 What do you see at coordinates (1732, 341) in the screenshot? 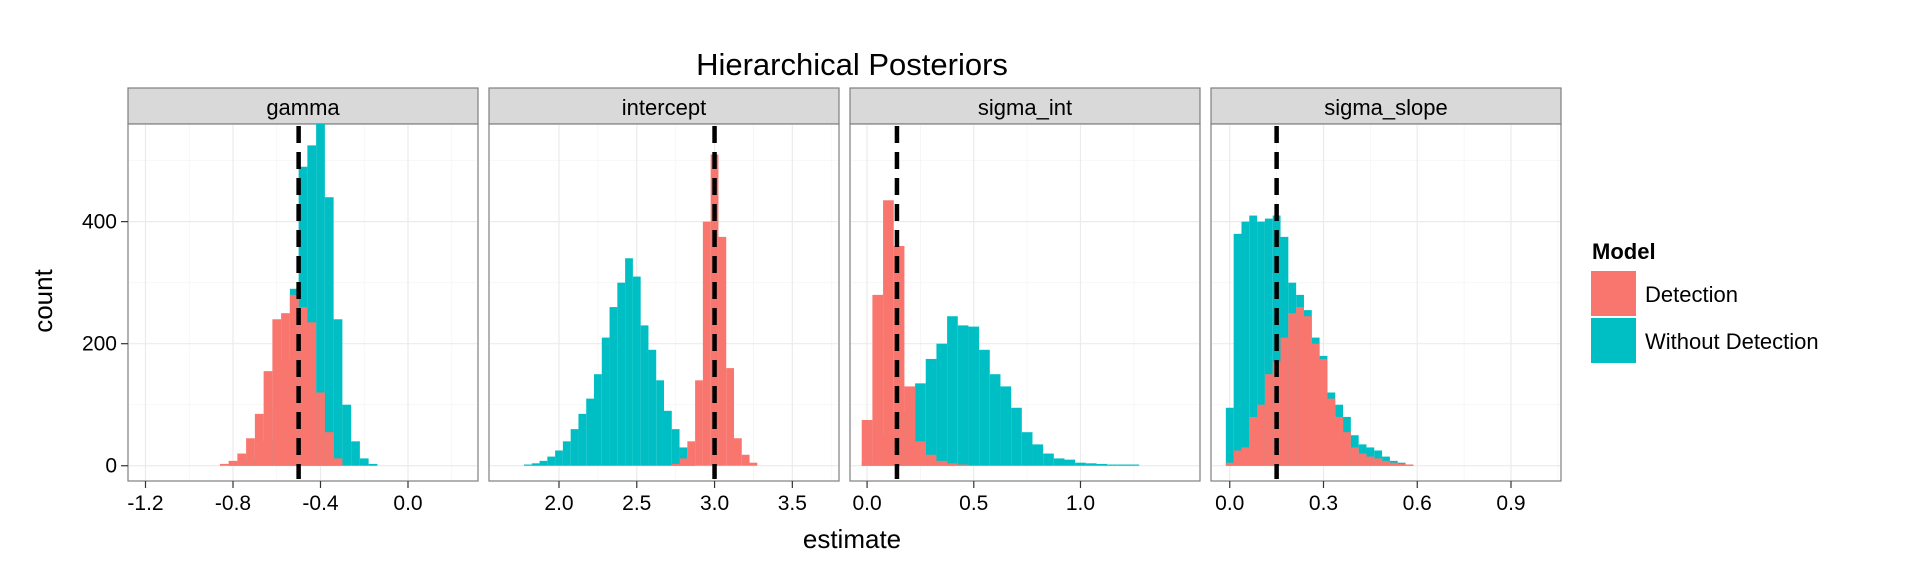
I see `legend-label-without-detection: Without Detection` at bounding box center [1732, 341].